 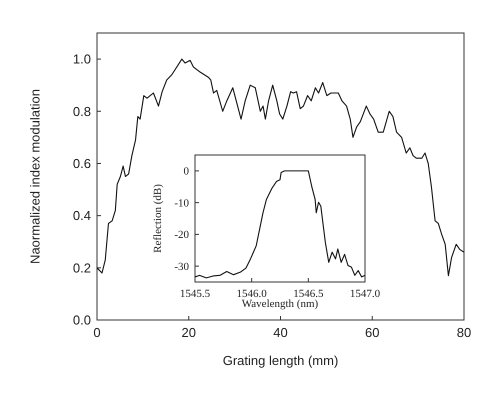 I want to click on y-tick-label: 0.8, so click(x=81, y=111).